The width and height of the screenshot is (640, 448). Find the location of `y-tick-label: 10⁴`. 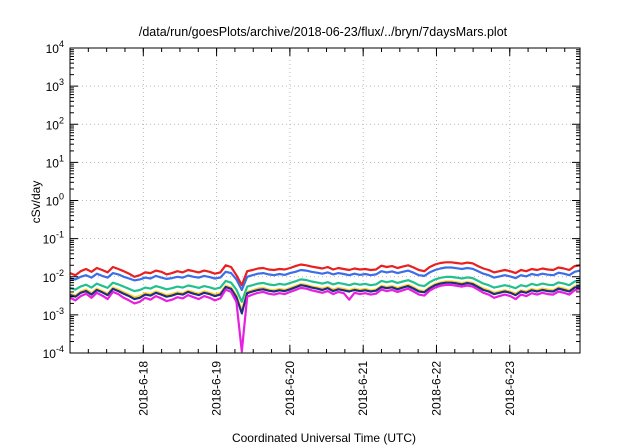

y-tick-label: 10⁴ is located at coordinates (55, 47).